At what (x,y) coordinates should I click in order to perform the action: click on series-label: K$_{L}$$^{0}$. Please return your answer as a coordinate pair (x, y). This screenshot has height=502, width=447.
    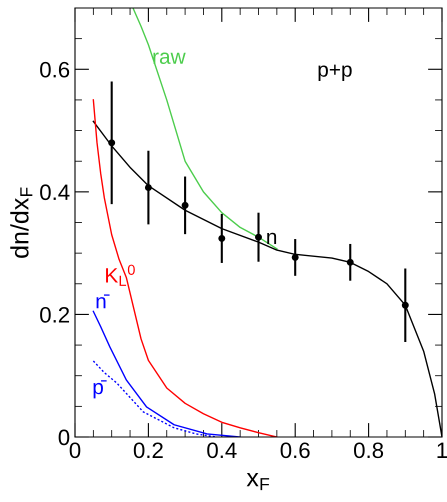
    Looking at the image, I should click on (120, 275).